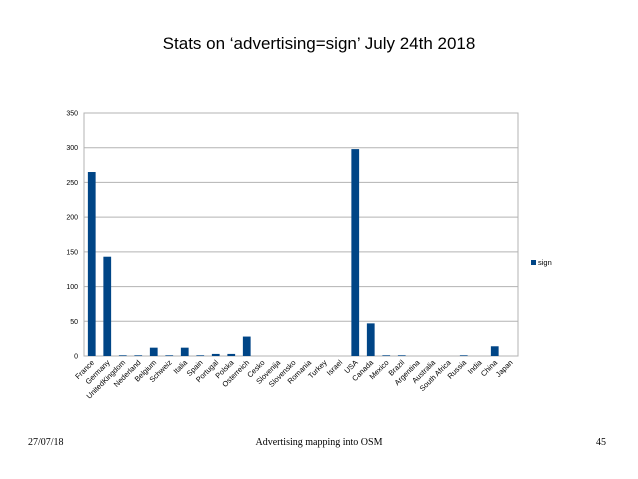 This screenshot has width=638, height=479. I want to click on y-tick-label: 250, so click(72, 183).